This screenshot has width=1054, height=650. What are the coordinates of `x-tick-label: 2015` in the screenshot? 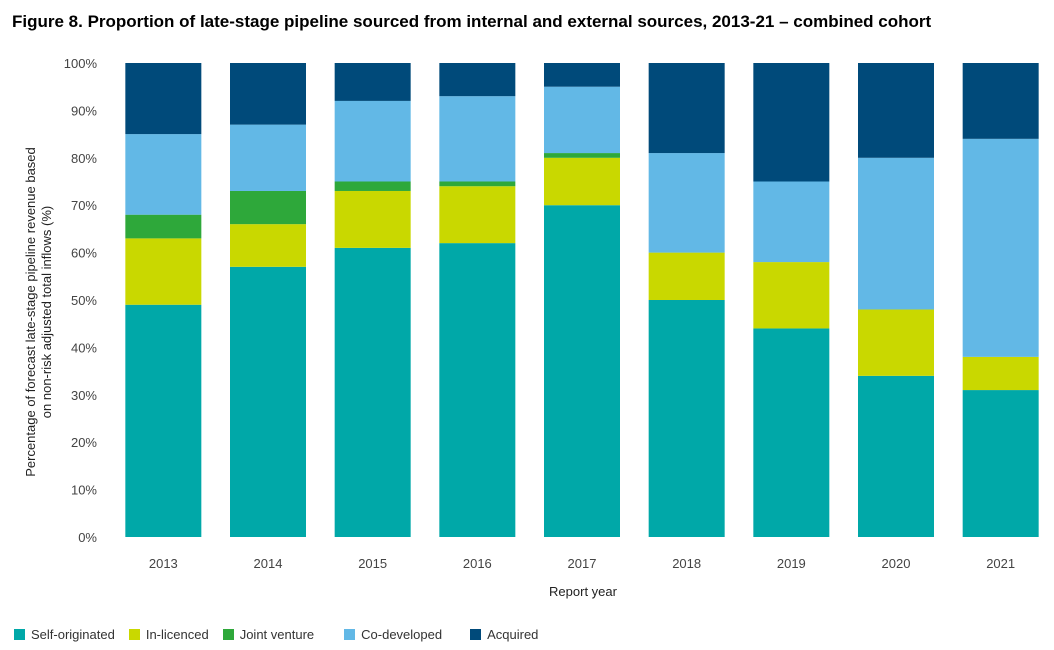 It's located at (372, 563).